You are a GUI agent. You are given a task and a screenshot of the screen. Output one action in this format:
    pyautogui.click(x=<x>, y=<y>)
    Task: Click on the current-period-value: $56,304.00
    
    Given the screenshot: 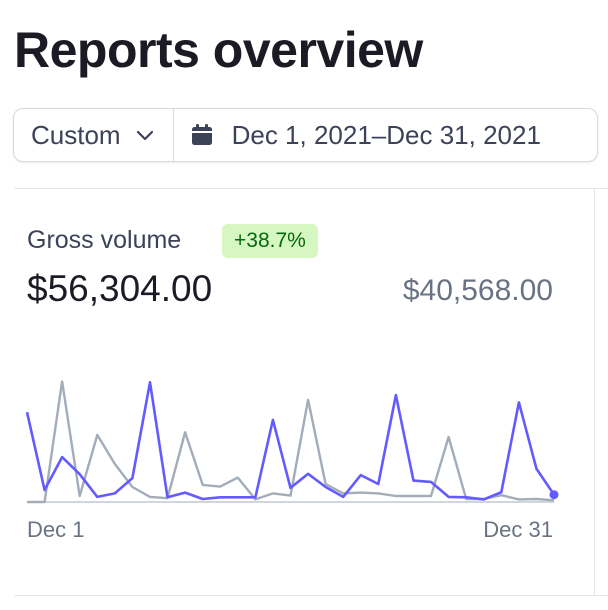 What is the action you would take?
    pyautogui.click(x=120, y=288)
    